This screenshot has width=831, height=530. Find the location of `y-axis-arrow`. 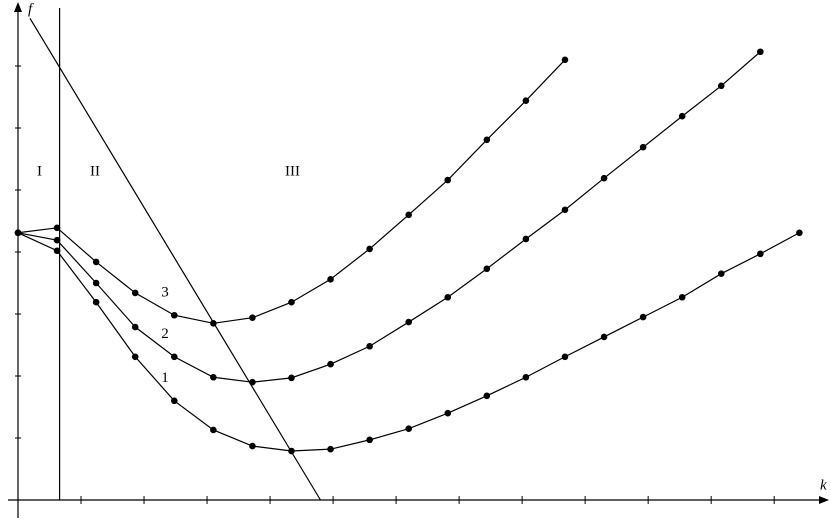

y-axis-arrow is located at coordinates (18, 7).